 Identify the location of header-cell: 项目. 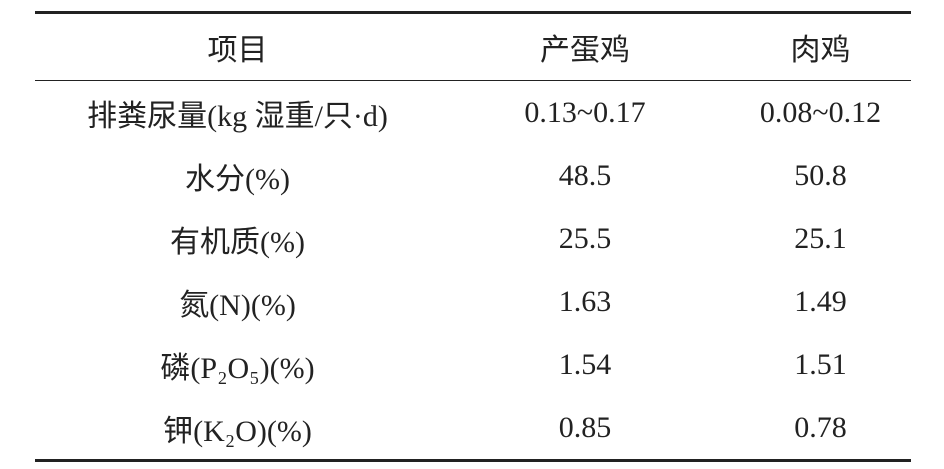
(237, 46).